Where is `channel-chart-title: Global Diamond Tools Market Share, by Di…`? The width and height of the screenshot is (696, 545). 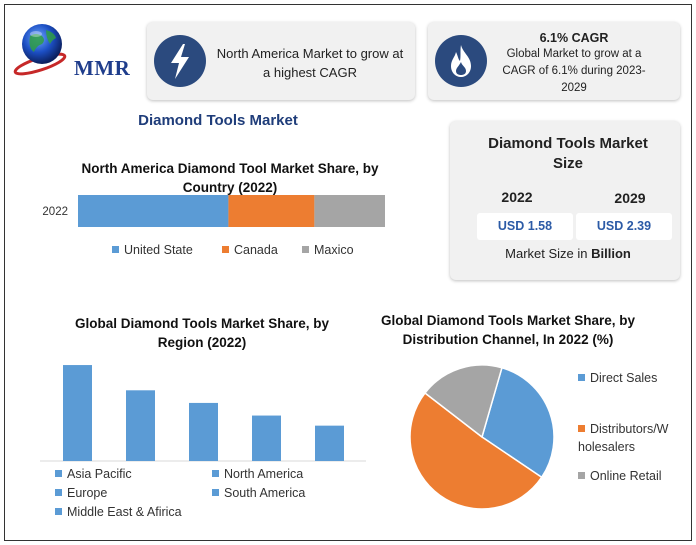 channel-chart-title: Global Diamond Tools Market Share, by Di… is located at coordinates (508, 330).